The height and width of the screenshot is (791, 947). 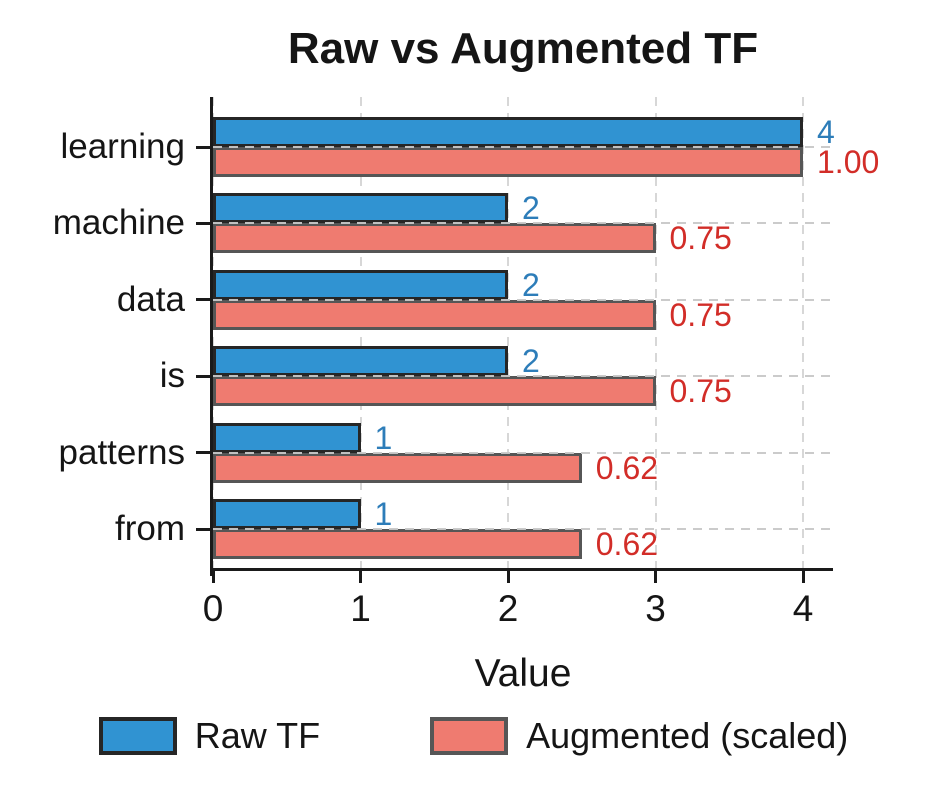 What do you see at coordinates (287, 514) in the screenshot?
I see `bar-raw-tf-from` at bounding box center [287, 514].